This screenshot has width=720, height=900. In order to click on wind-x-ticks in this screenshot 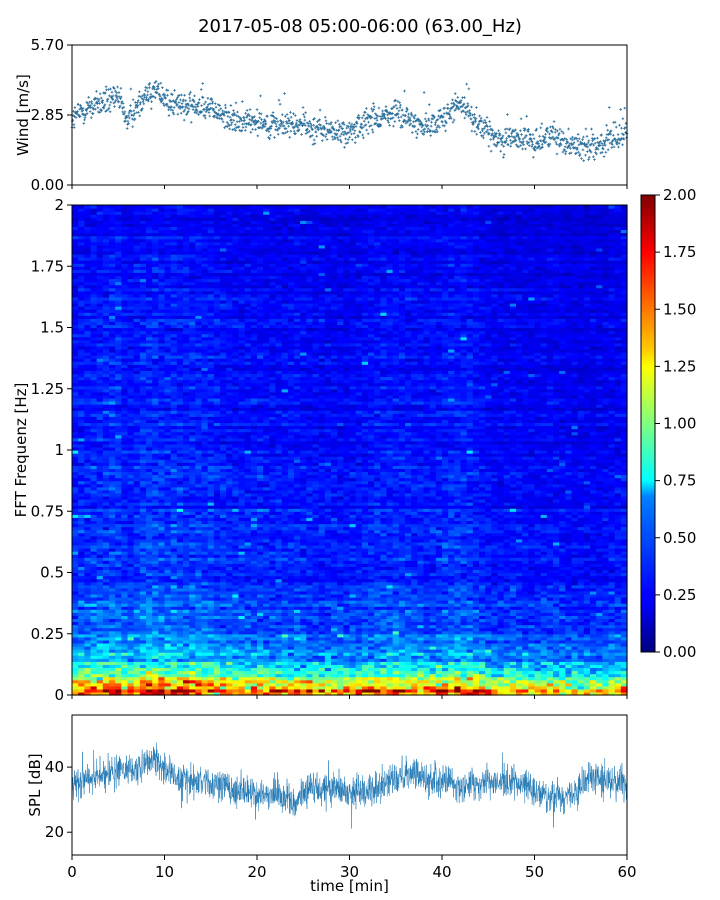, I will do `click(349, 187)`.